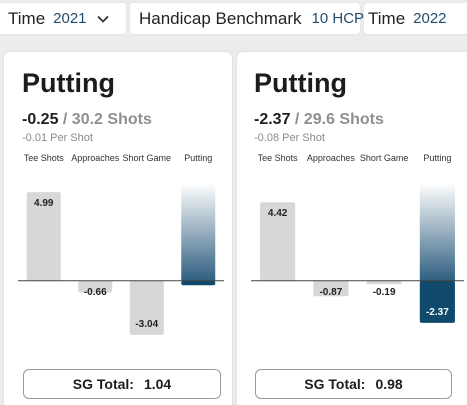 The image size is (467, 405). I want to click on bar-value-label: -0.19, so click(384, 292).